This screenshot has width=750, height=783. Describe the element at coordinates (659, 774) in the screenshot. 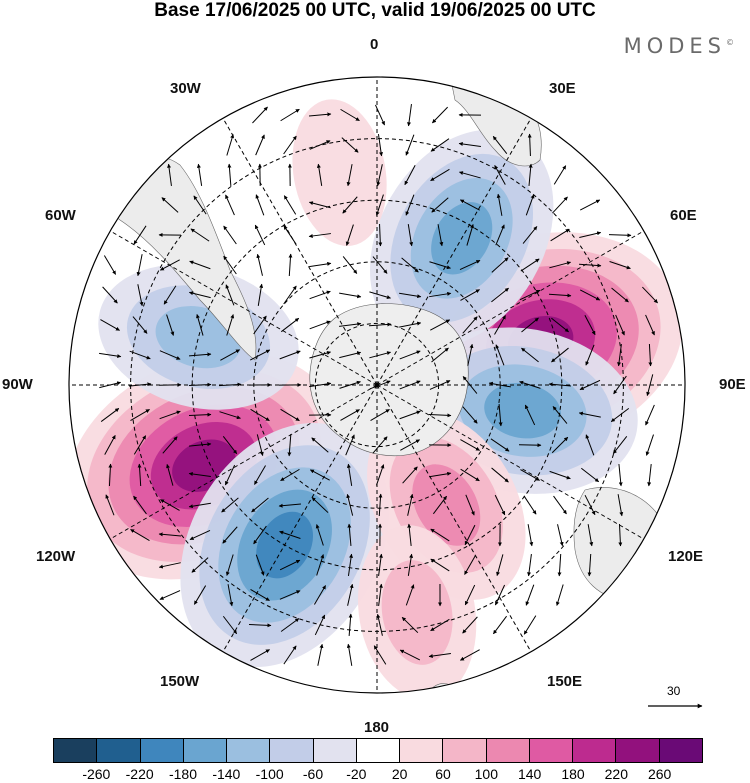

I see `colorbar-tick-label: 260` at that location.